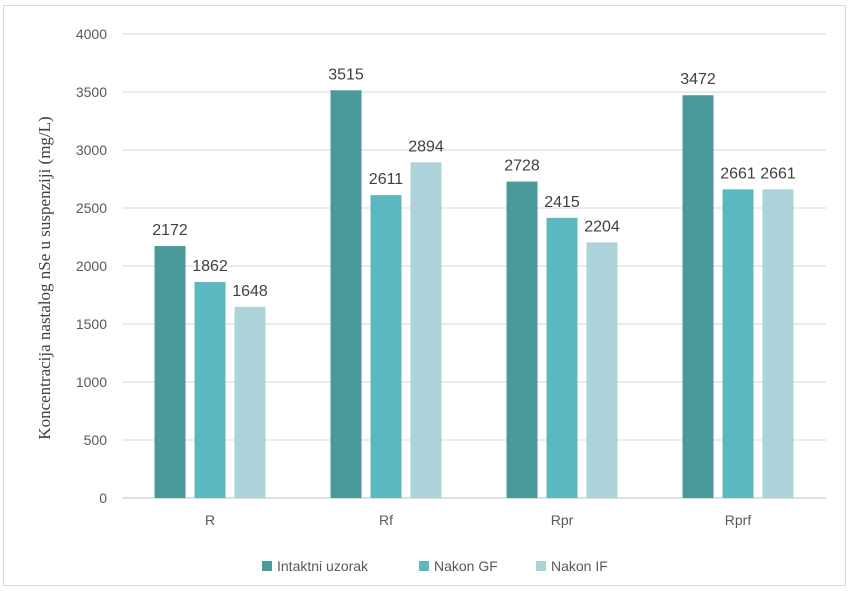 Image resolution: width=851 pixels, height=592 pixels. What do you see at coordinates (323, 566) in the screenshot?
I see `legend-label: Intaktni uzorak` at bounding box center [323, 566].